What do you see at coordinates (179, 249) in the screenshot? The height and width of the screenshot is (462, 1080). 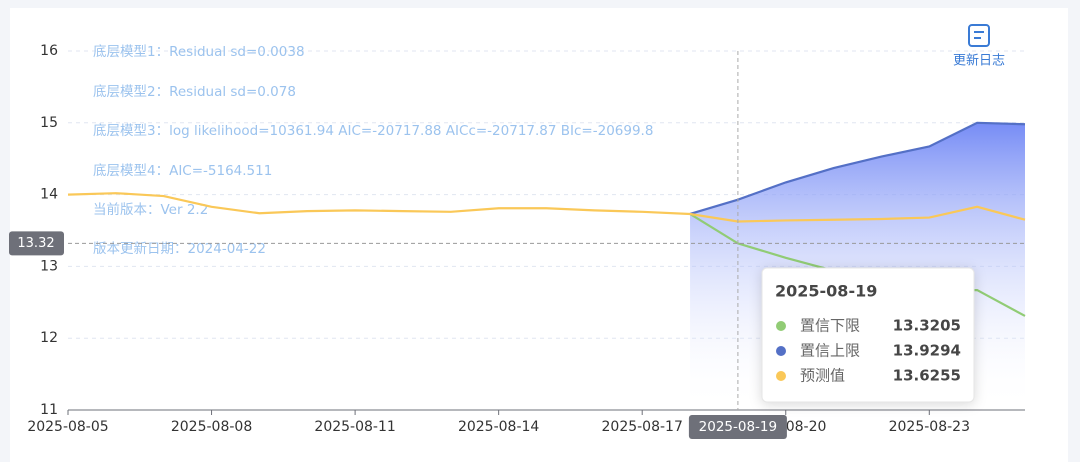 I see `annotation: 版本更新日期：2024-04-22` at bounding box center [179, 249].